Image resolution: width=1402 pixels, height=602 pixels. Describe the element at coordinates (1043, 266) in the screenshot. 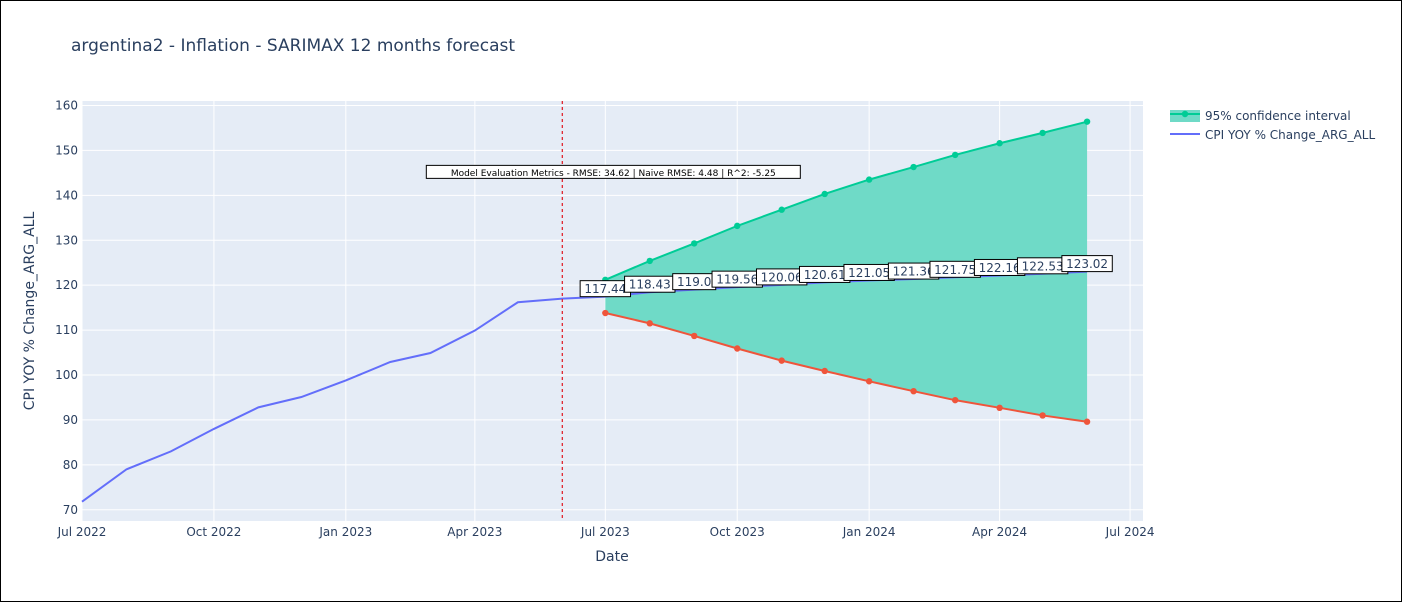

I see `data-label: 122.53` at that location.